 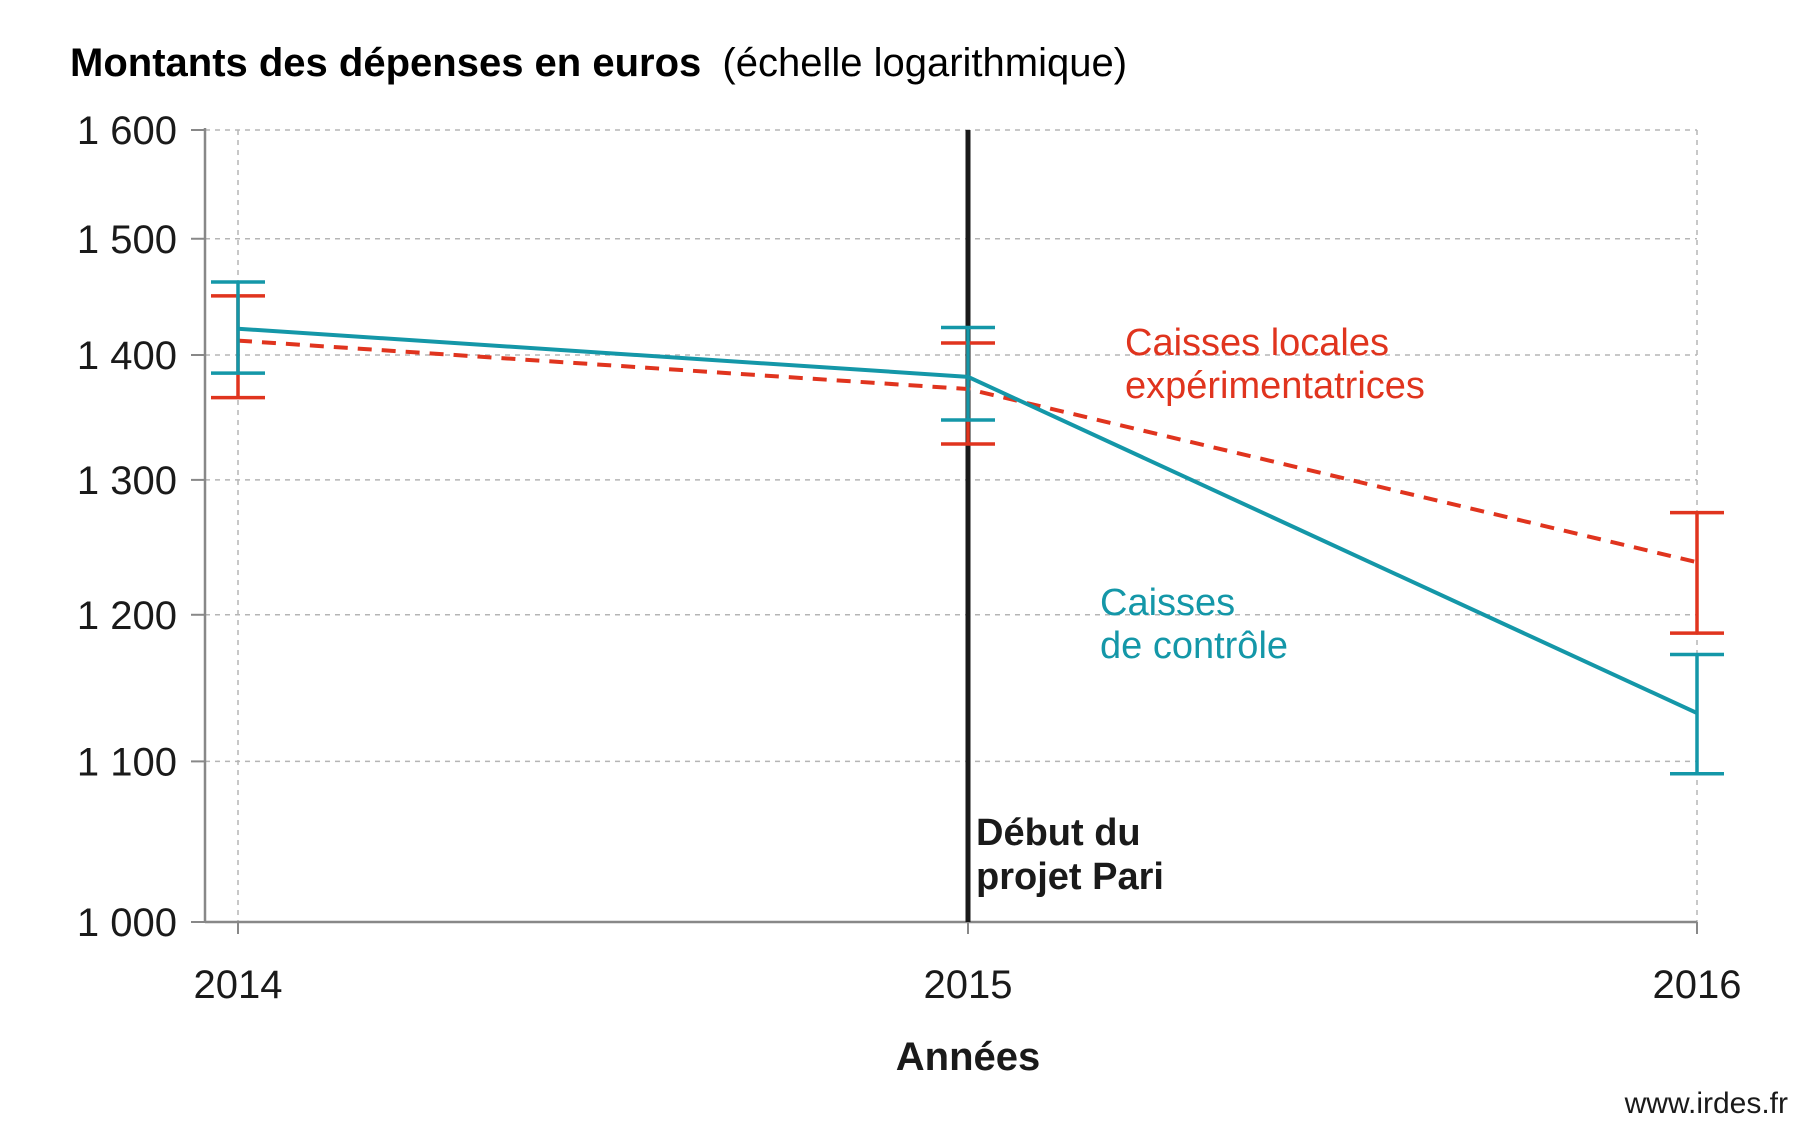 I want to click on y-tick-label: 1 400, so click(x=127, y=356).